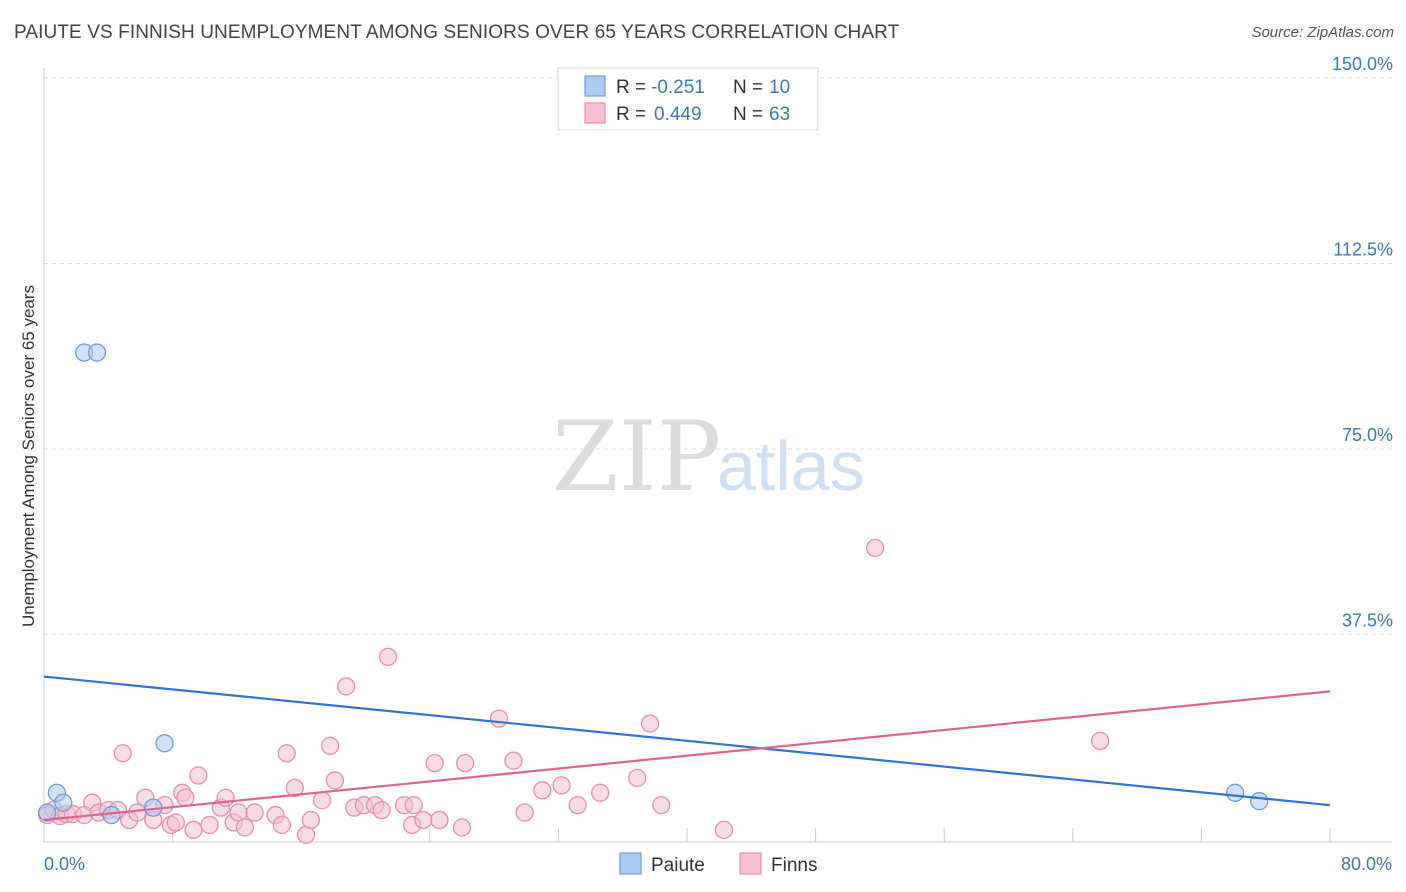 This screenshot has width=1406, height=892. I want to click on x-minor-ticks, so click(687, 835).